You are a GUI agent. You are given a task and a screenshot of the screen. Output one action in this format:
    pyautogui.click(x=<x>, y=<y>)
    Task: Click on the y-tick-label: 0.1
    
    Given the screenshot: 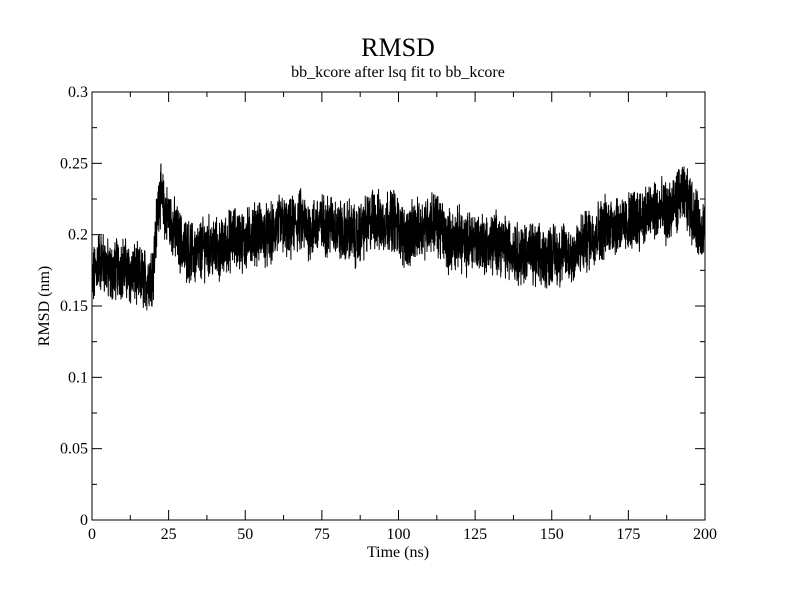 What is the action you would take?
    pyautogui.click(x=78, y=377)
    